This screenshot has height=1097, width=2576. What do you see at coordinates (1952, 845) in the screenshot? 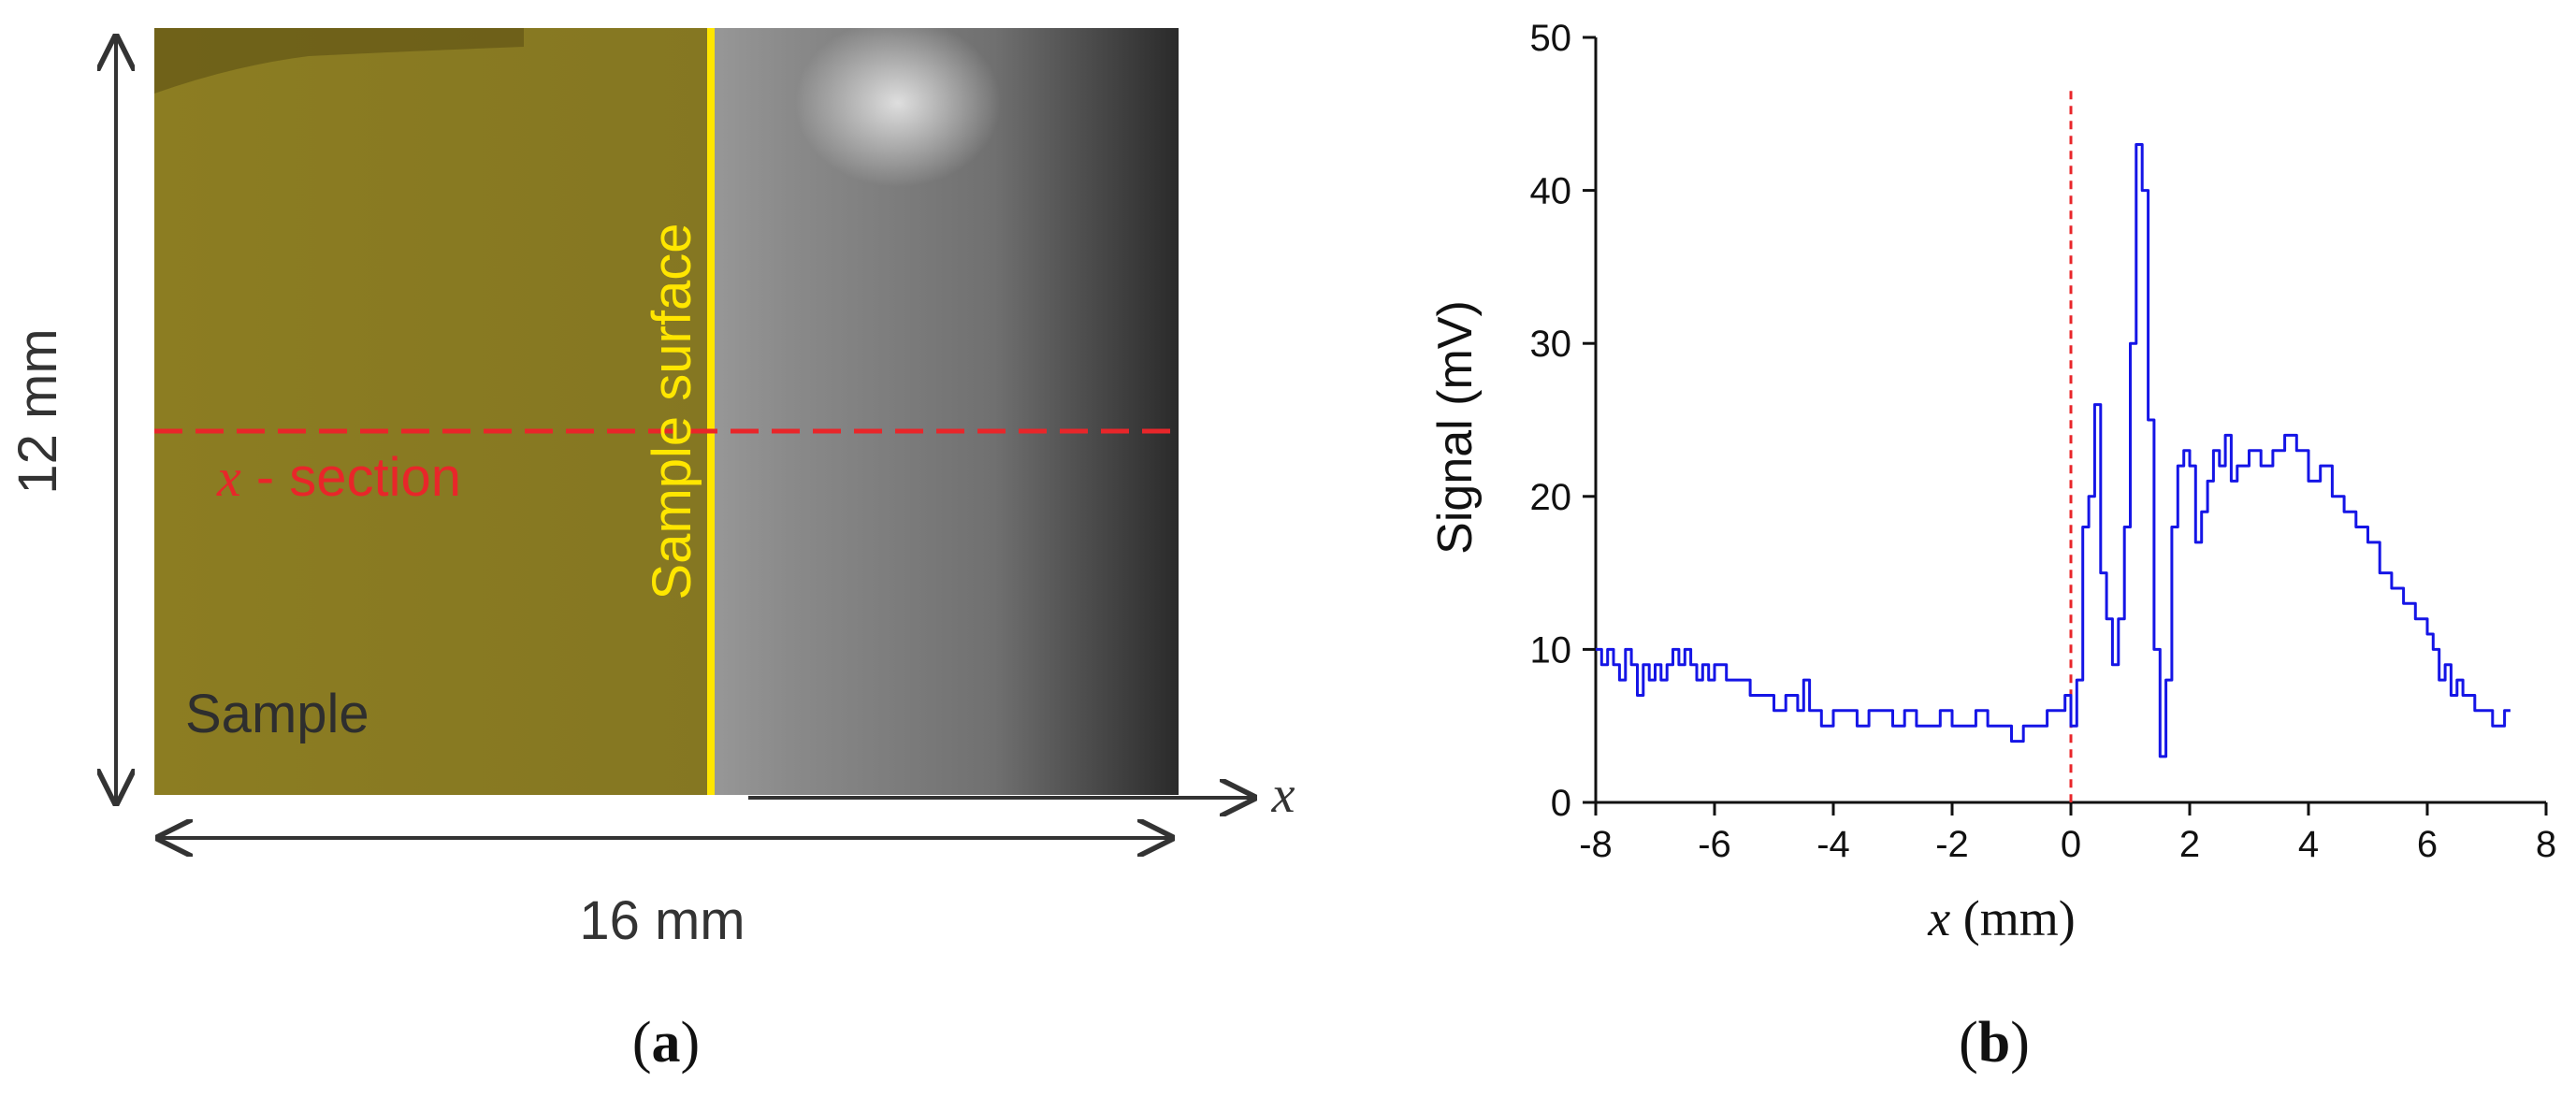
I see `x-tick-label: -2` at bounding box center [1952, 845].